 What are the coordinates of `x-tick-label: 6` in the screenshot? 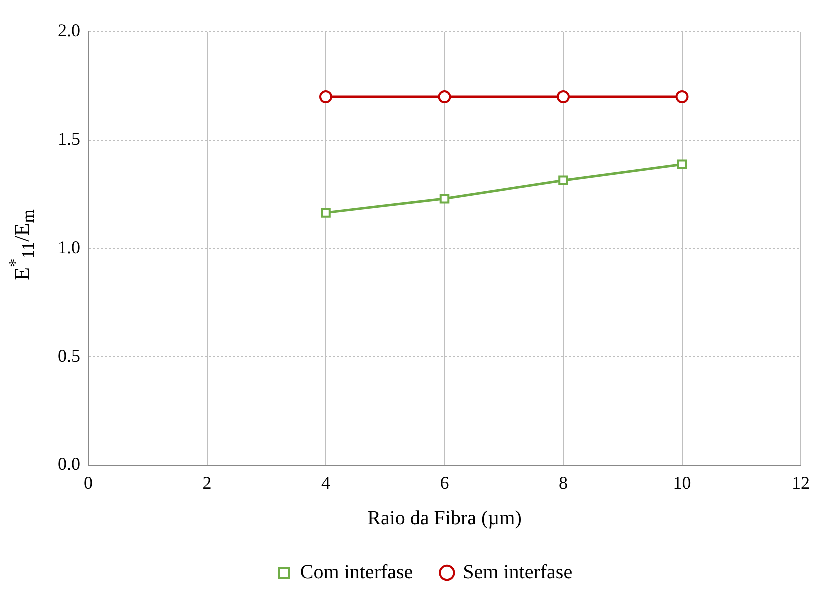 It's located at (445, 482).